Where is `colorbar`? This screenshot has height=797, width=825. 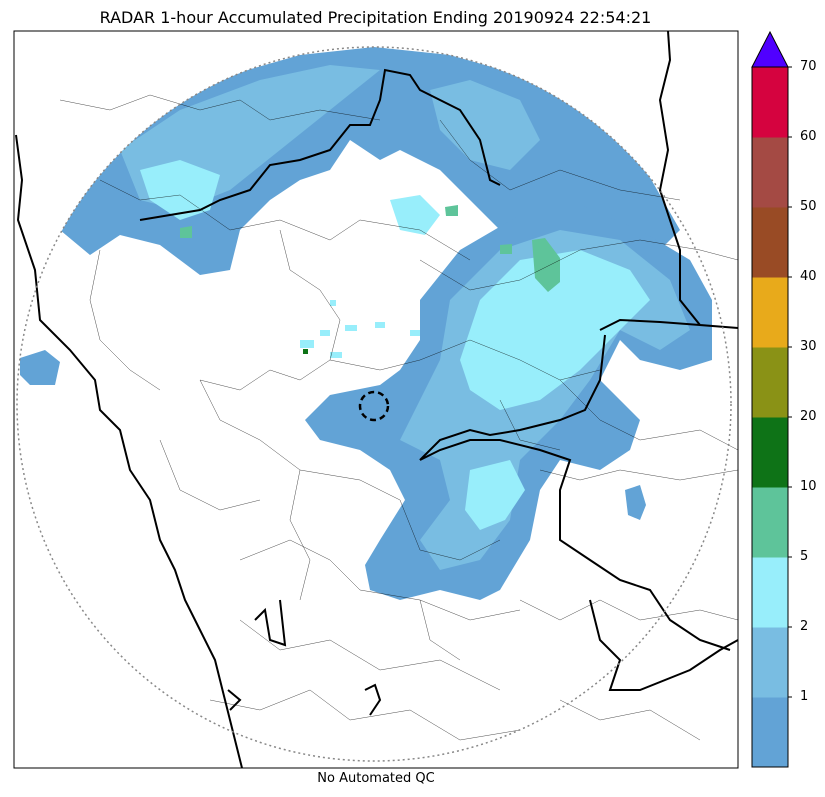
colorbar is located at coordinates (771, 399).